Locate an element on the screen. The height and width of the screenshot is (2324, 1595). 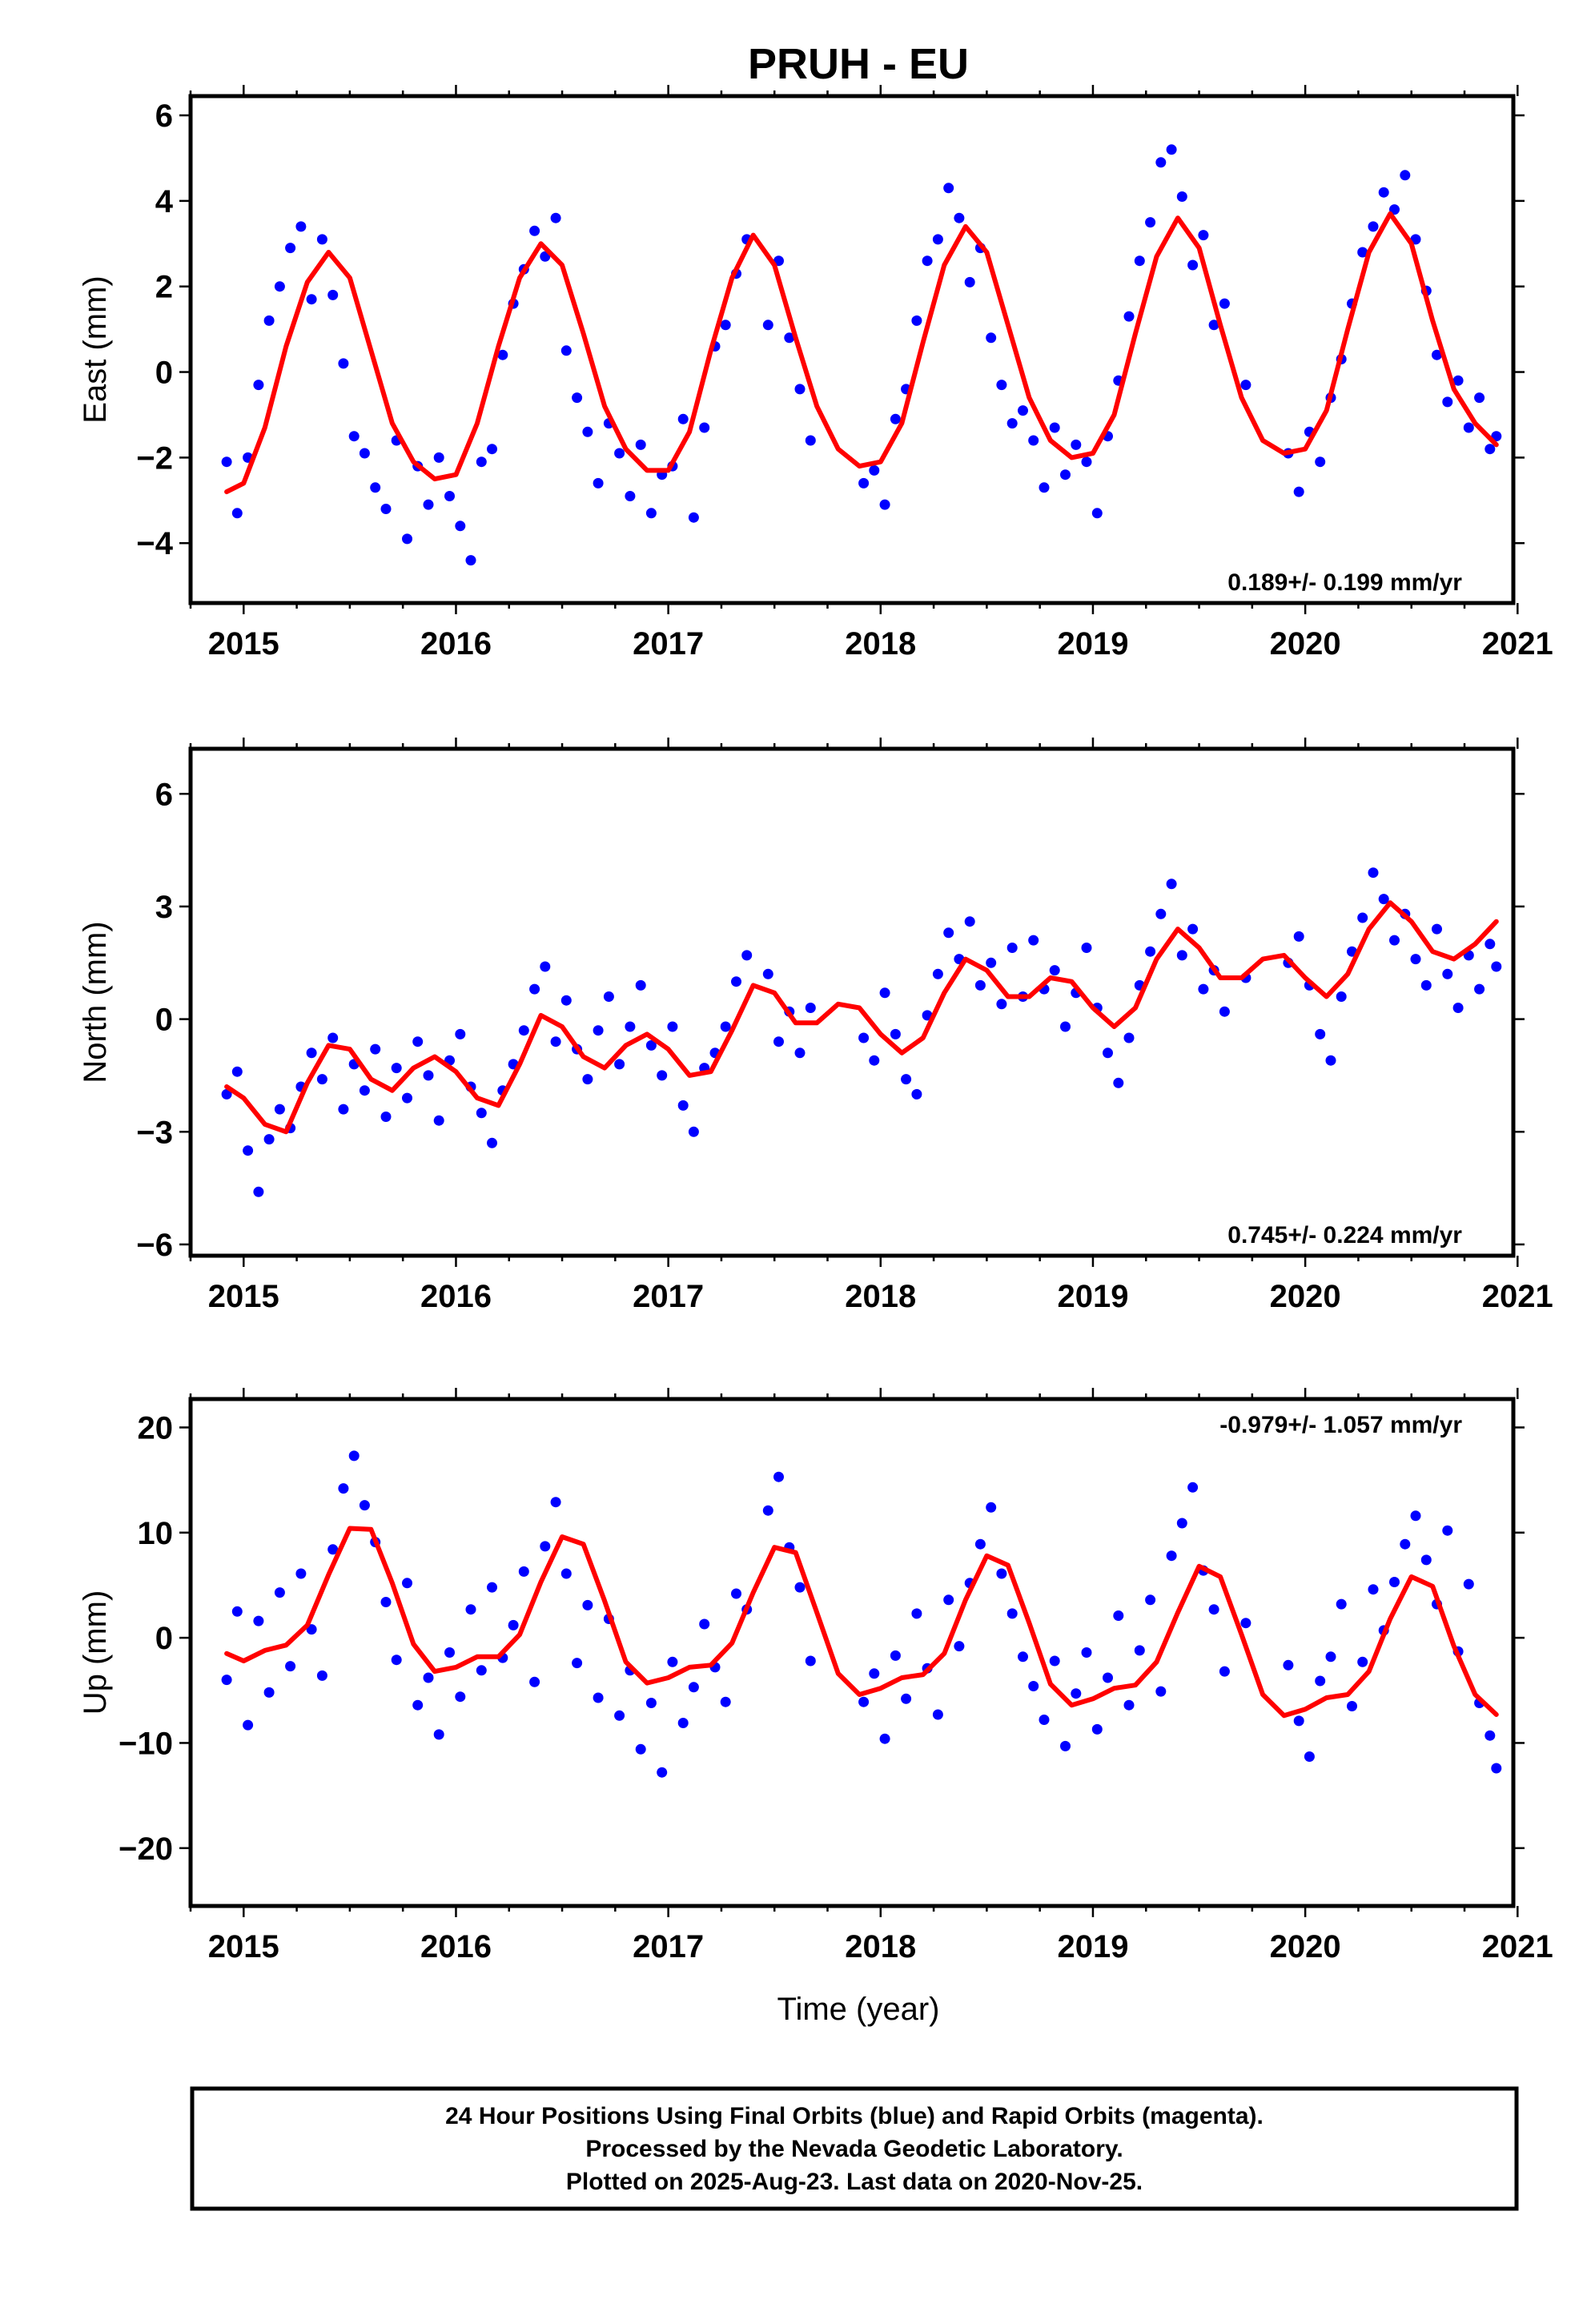
east-y-tick-label: 6 is located at coordinates (164, 116).